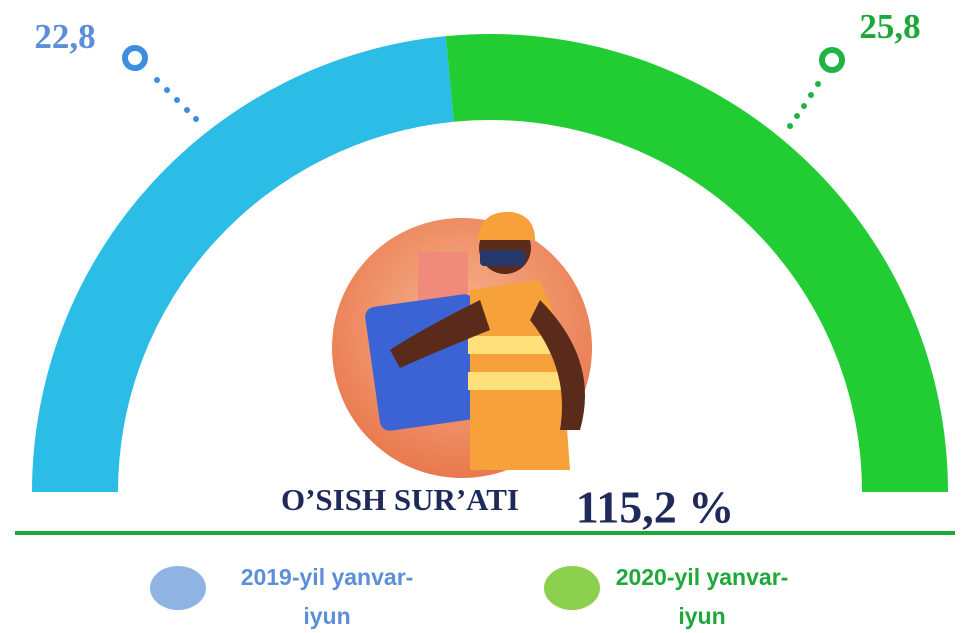  What do you see at coordinates (702, 596) in the screenshot?
I see `legend-label: 2020-yil yanvar-iyun` at bounding box center [702, 596].